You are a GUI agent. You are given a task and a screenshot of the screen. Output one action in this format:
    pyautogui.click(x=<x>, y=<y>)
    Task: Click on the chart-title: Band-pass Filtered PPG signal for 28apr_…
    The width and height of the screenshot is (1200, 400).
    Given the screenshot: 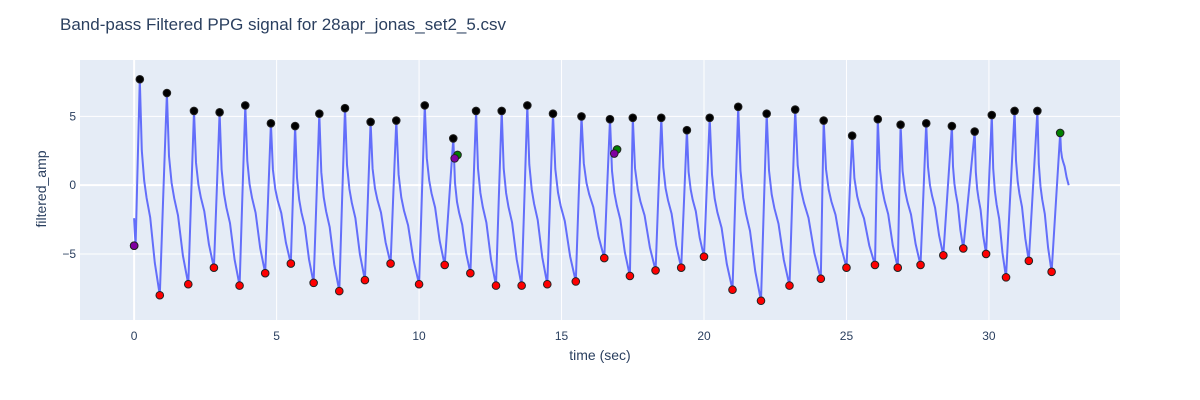 What is the action you would take?
    pyautogui.click(x=283, y=24)
    